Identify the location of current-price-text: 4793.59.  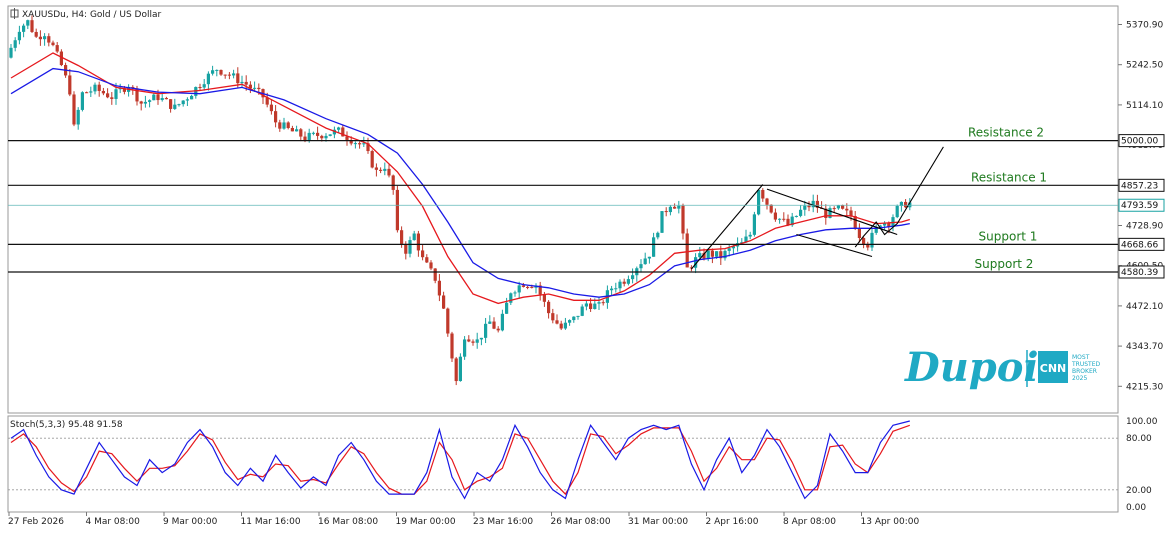
(1139, 206).